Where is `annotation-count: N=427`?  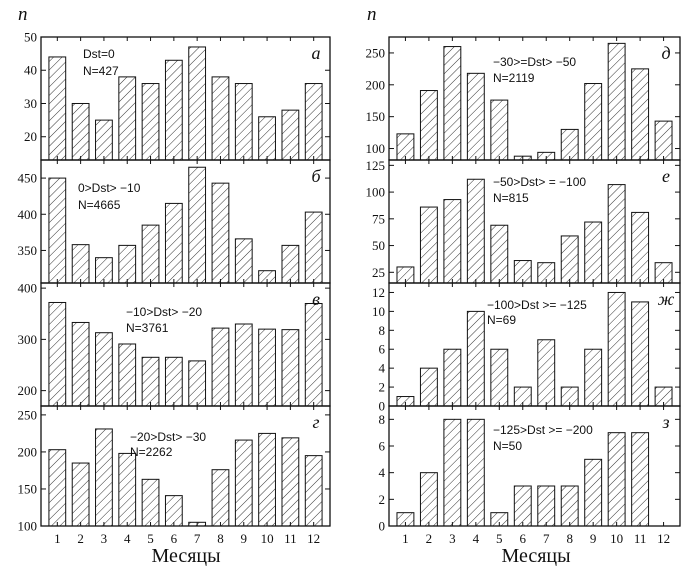 annotation-count: N=427 is located at coordinates (101, 71).